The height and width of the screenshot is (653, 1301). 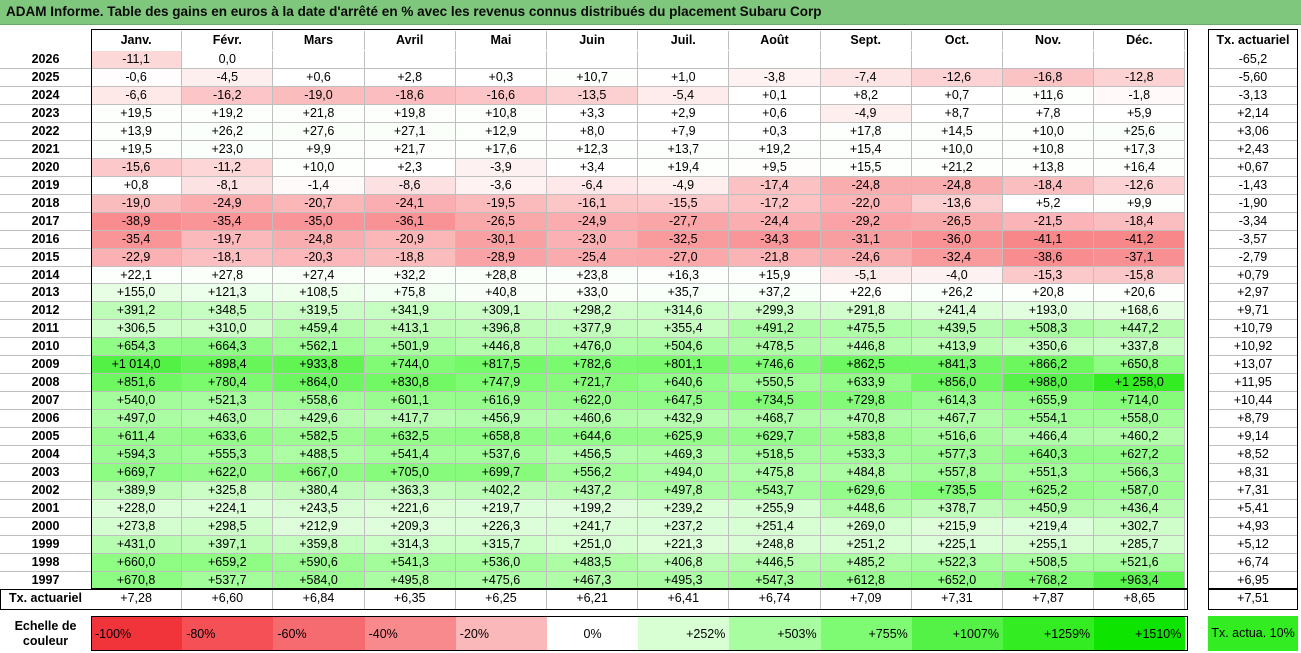 What do you see at coordinates (1049, 599) in the screenshot?
I see `footer-value: +7,87` at bounding box center [1049, 599].